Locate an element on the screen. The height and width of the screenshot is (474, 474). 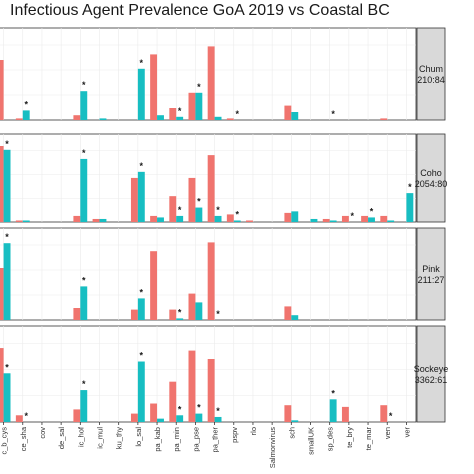
x-tick-label: lo_sal is located at coordinates (138, 437).